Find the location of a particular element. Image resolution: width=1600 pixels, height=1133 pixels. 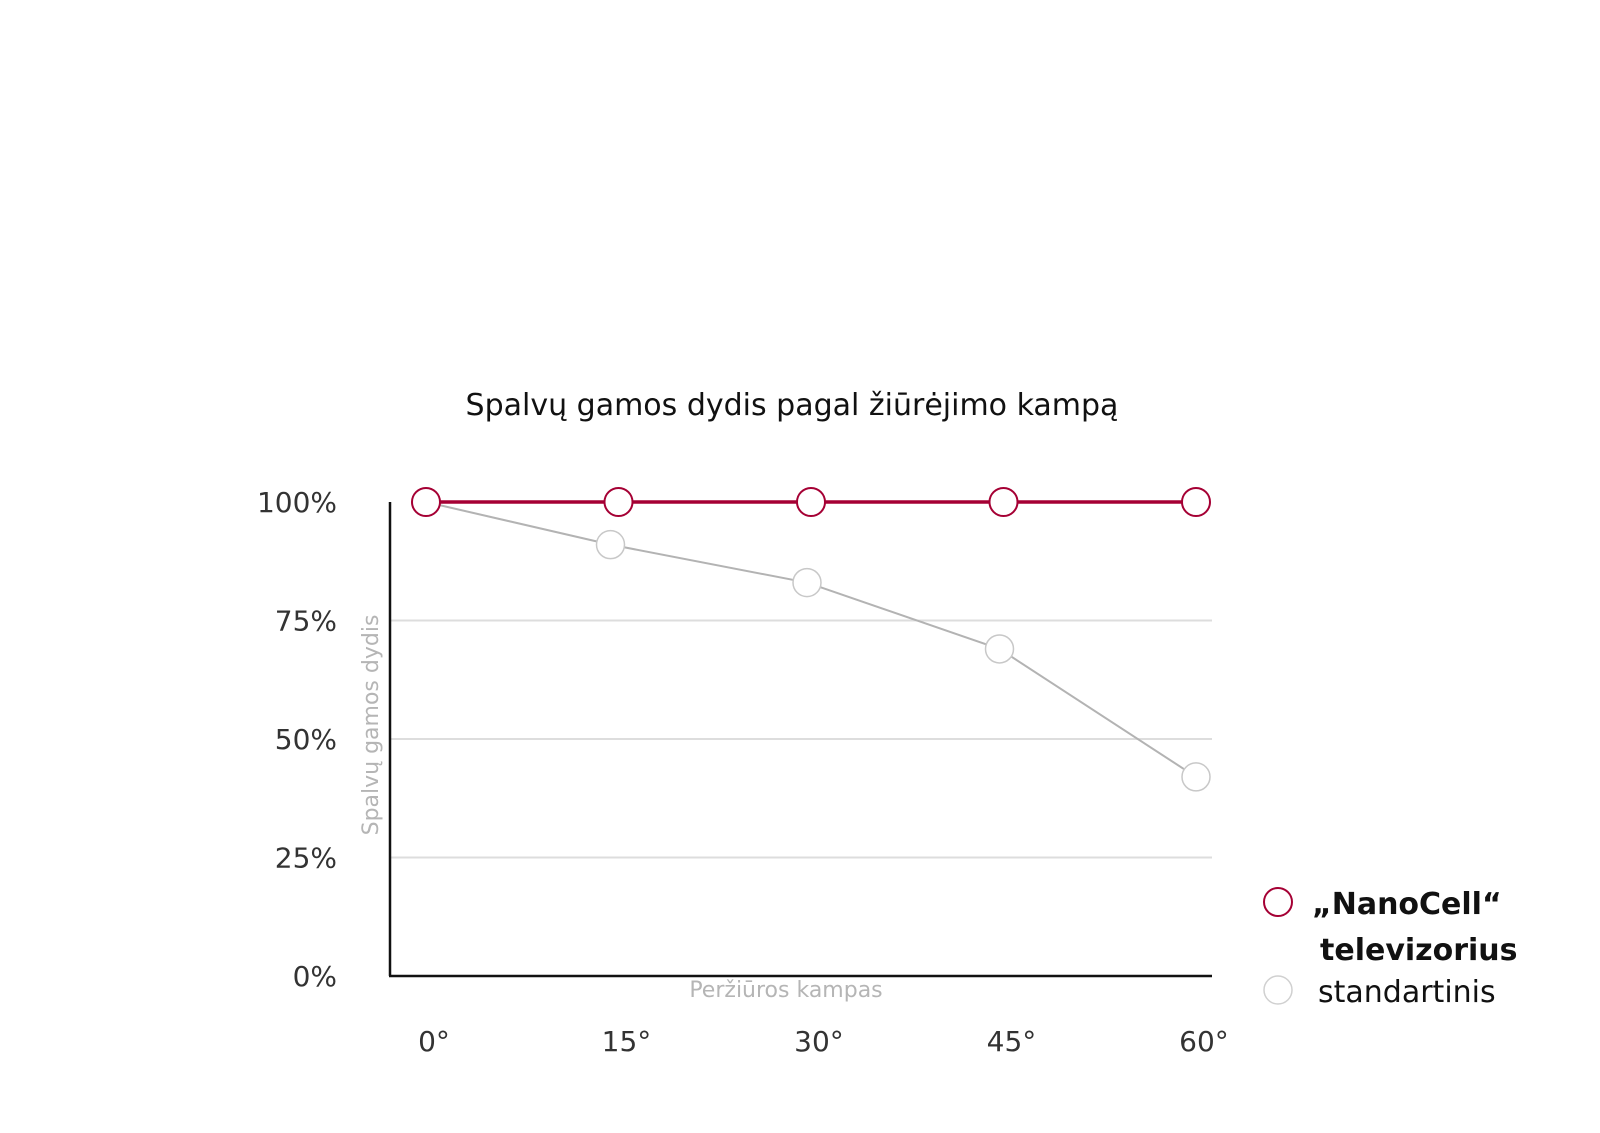

series-line is located at coordinates (811, 639).